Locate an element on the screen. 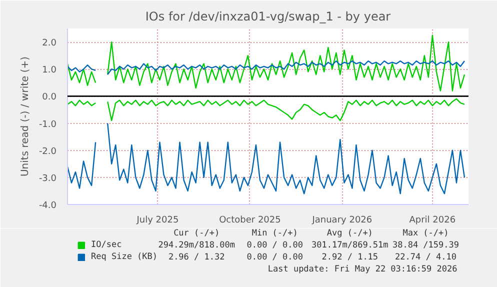 The width and height of the screenshot is (497, 287). text: Cur (-/+) is located at coordinates (197, 233).